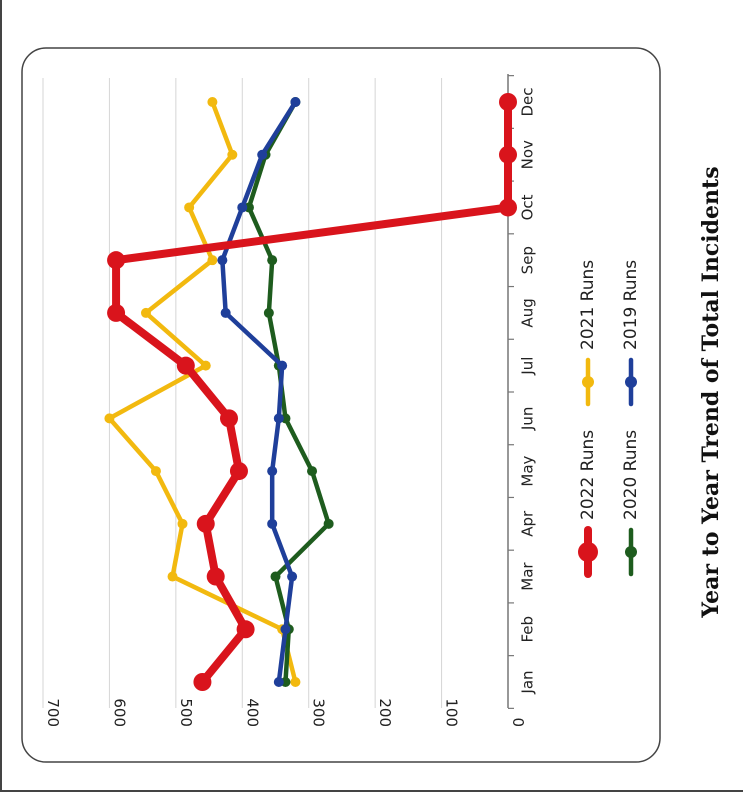  Describe the element at coordinates (518, 722) in the screenshot. I see `value-tick-label: 0` at that location.